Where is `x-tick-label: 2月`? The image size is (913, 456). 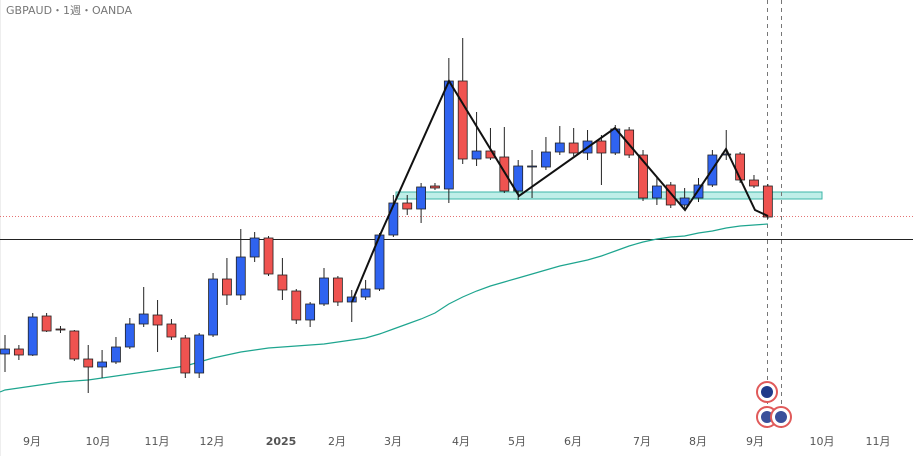
x-tick-label: 2月 is located at coordinates (337, 441).